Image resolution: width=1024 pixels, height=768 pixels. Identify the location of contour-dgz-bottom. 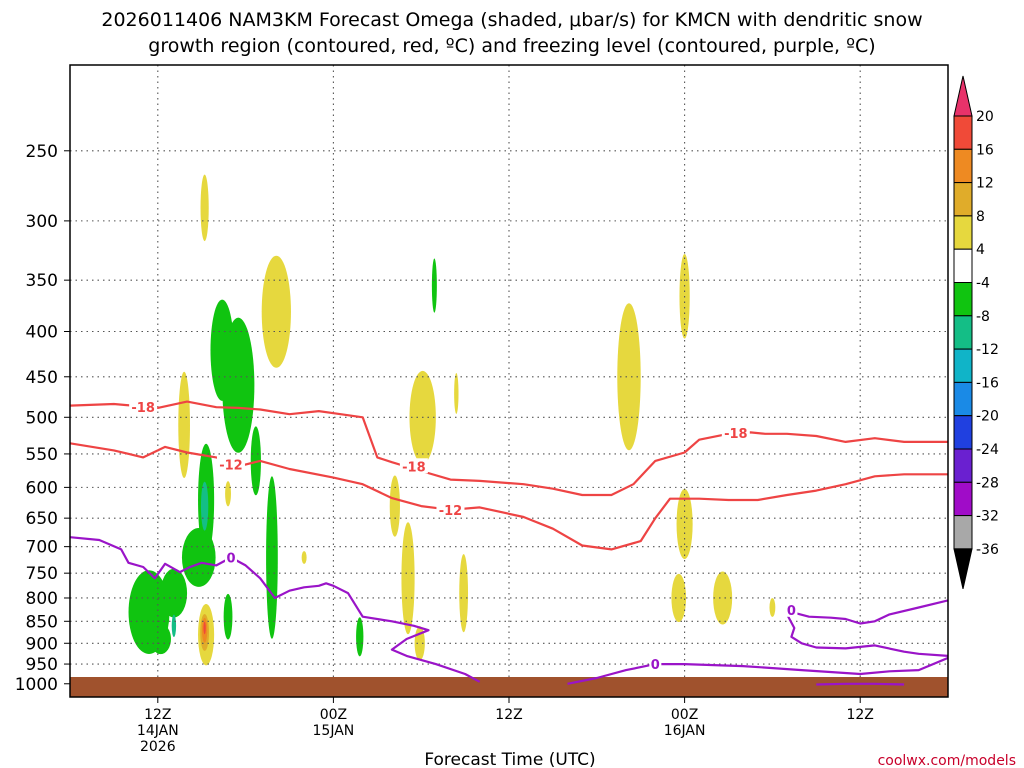
(509, 496).